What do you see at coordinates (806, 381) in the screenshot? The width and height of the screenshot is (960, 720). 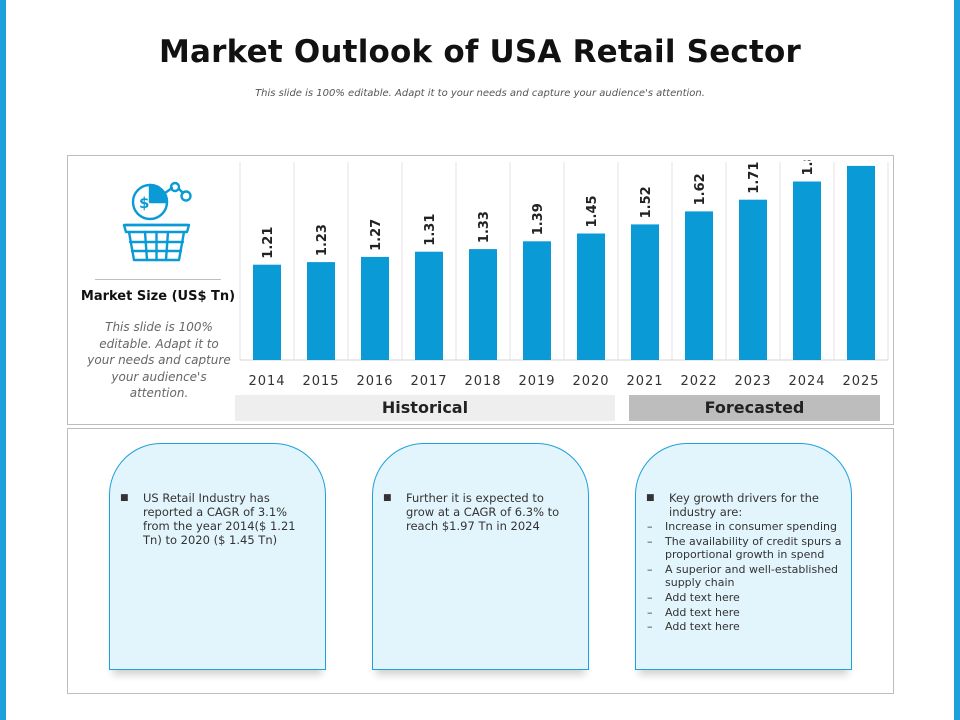 I see `x-tick-label-2024: 2024` at bounding box center [806, 381].